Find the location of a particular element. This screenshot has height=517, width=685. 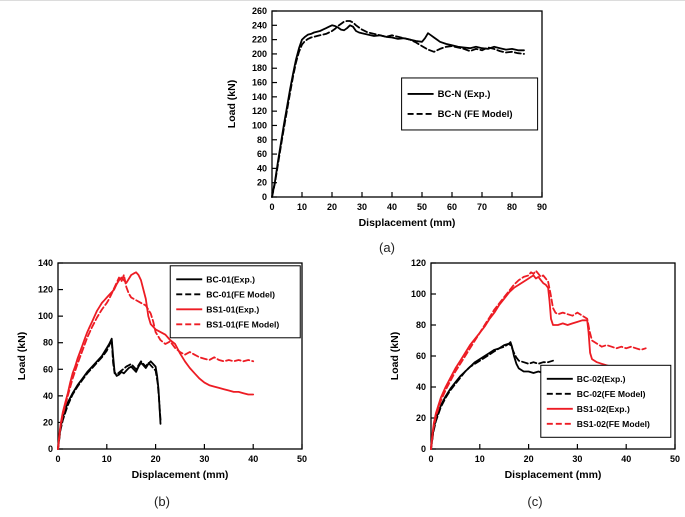

legend-entry-label: BC-01(FE Model) is located at coordinates (240, 294).